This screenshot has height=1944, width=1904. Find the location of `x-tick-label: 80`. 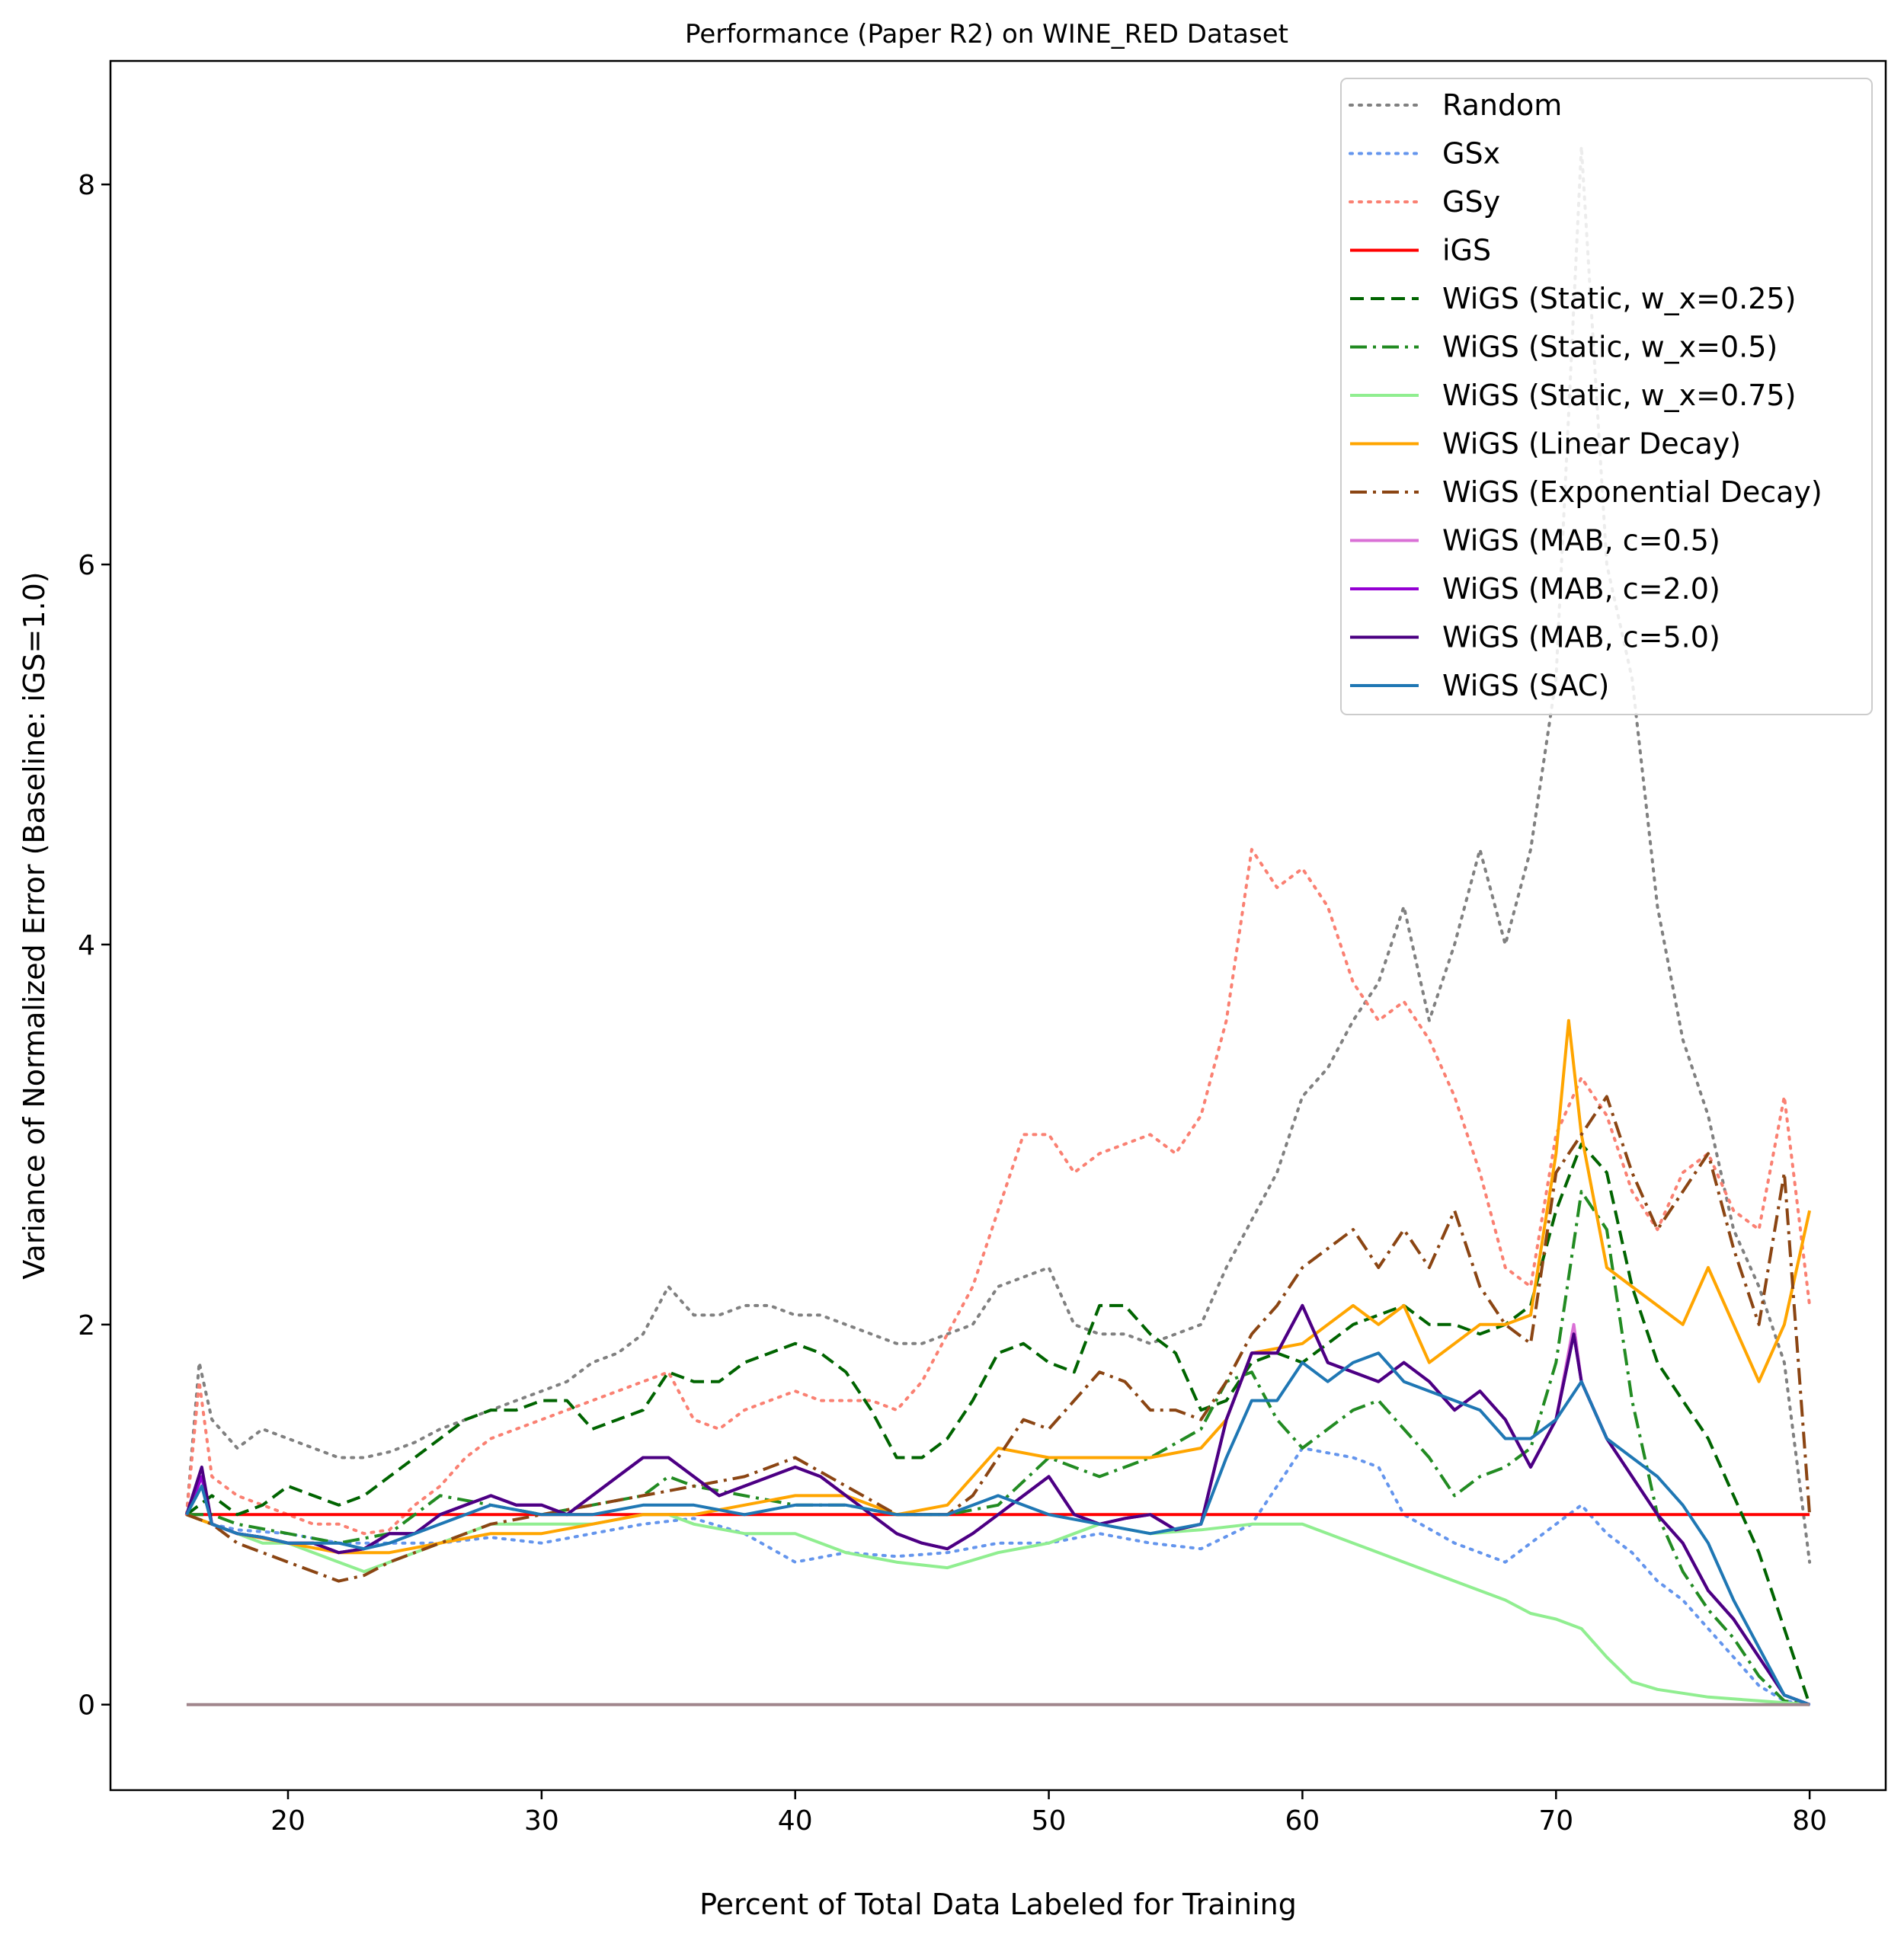

x-tick-label: 80 is located at coordinates (1809, 1821).